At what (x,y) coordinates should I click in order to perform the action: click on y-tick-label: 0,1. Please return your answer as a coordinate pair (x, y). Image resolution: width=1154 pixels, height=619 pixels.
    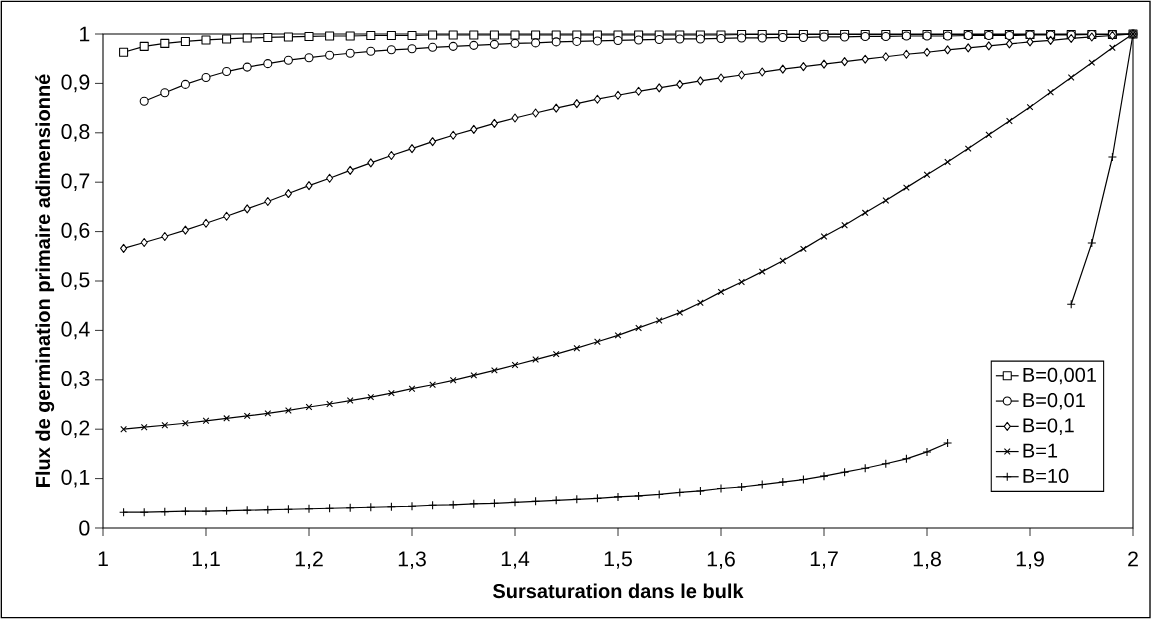
    Looking at the image, I should click on (75, 478).